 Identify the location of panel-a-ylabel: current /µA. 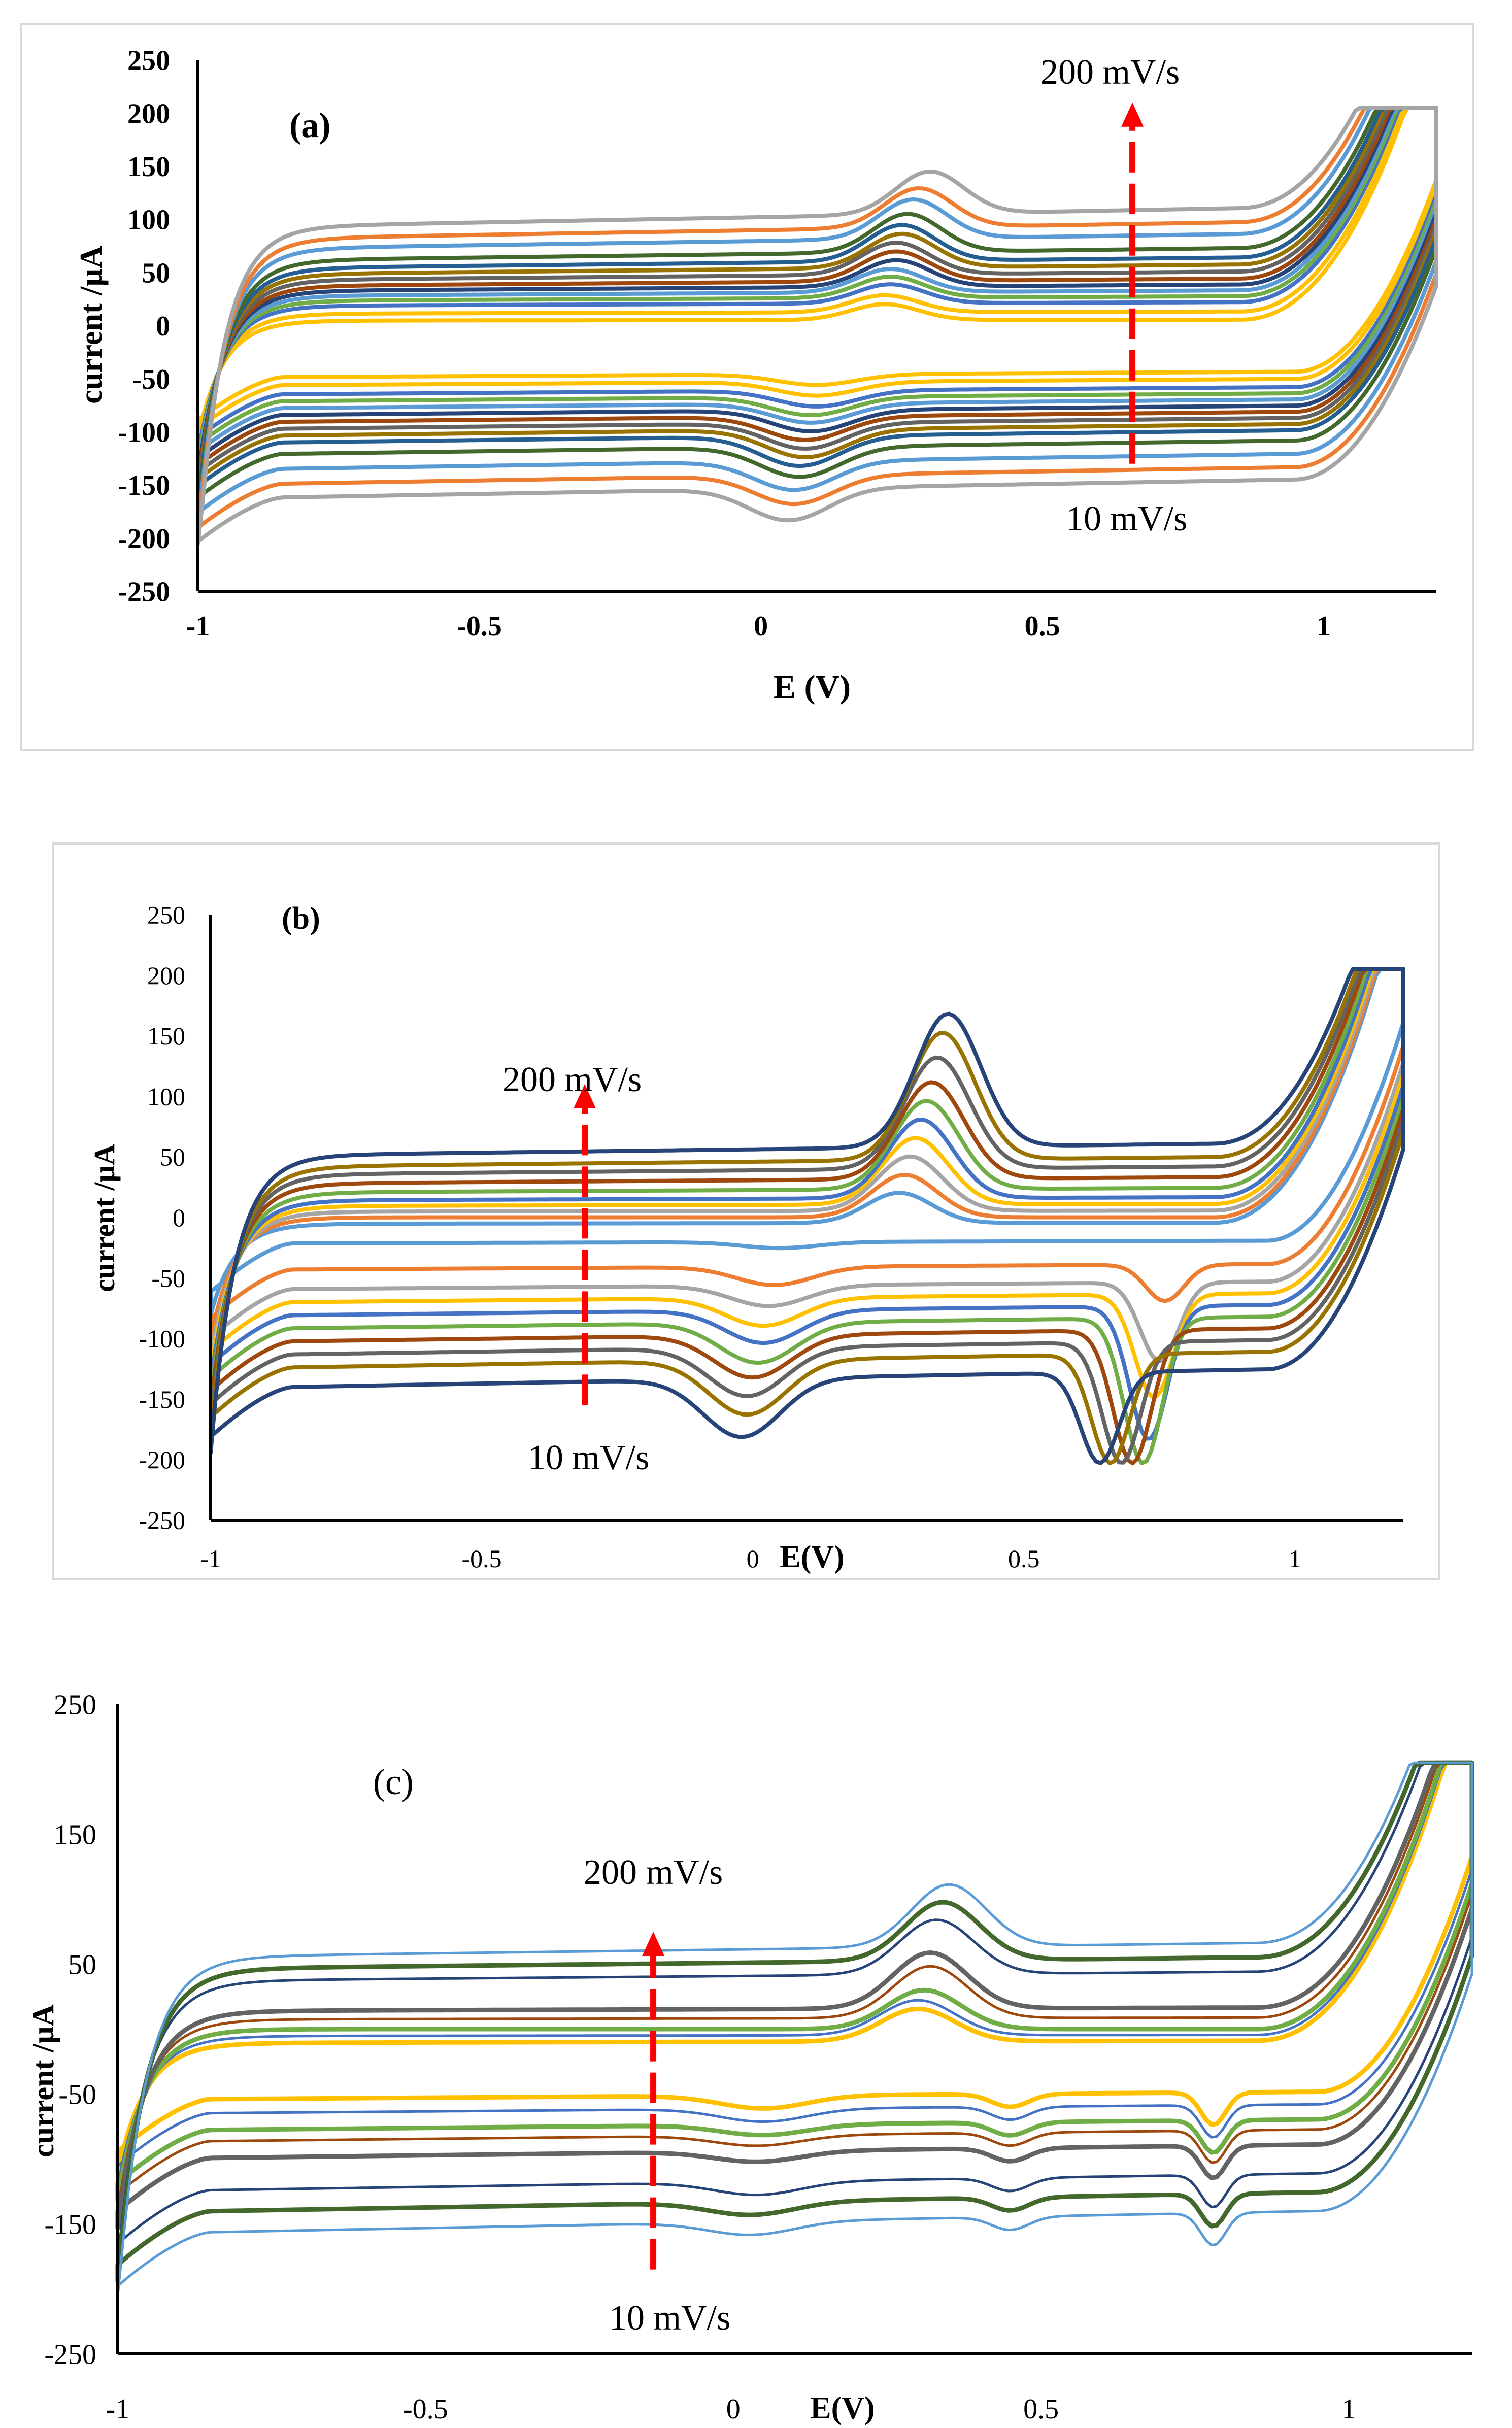
(91, 325).